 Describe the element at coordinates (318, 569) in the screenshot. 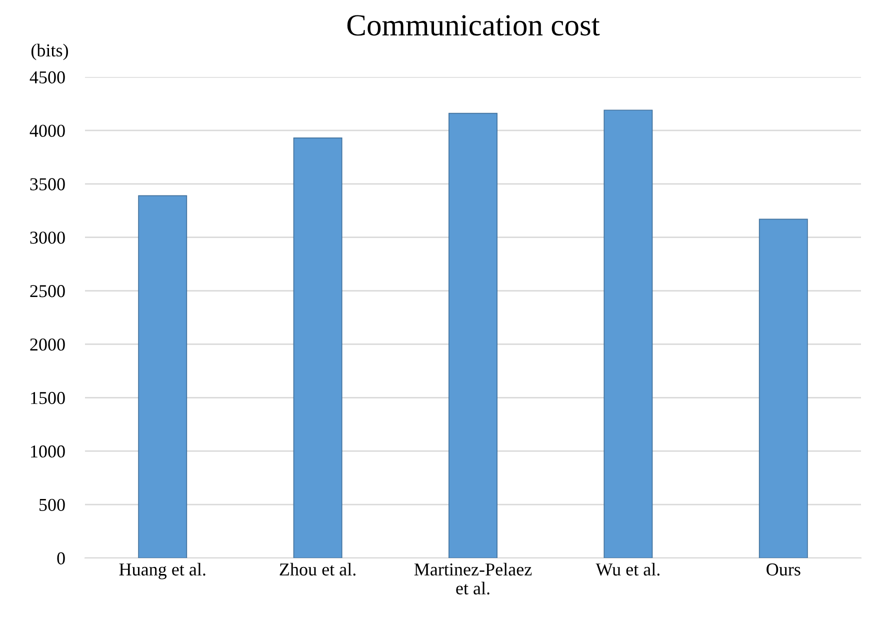

I see `x-tick-label: Zhou et al.` at that location.